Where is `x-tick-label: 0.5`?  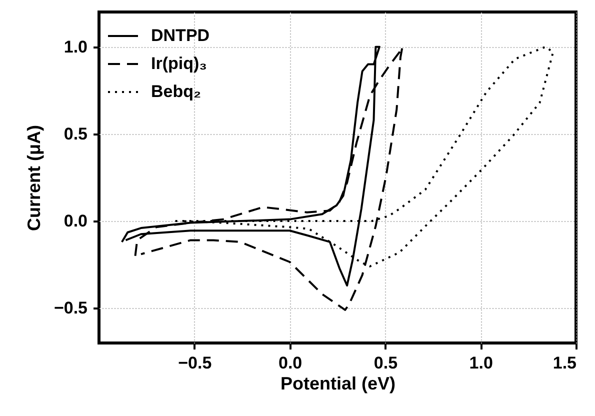
x-tick-label: 0.5 is located at coordinates (386, 363).